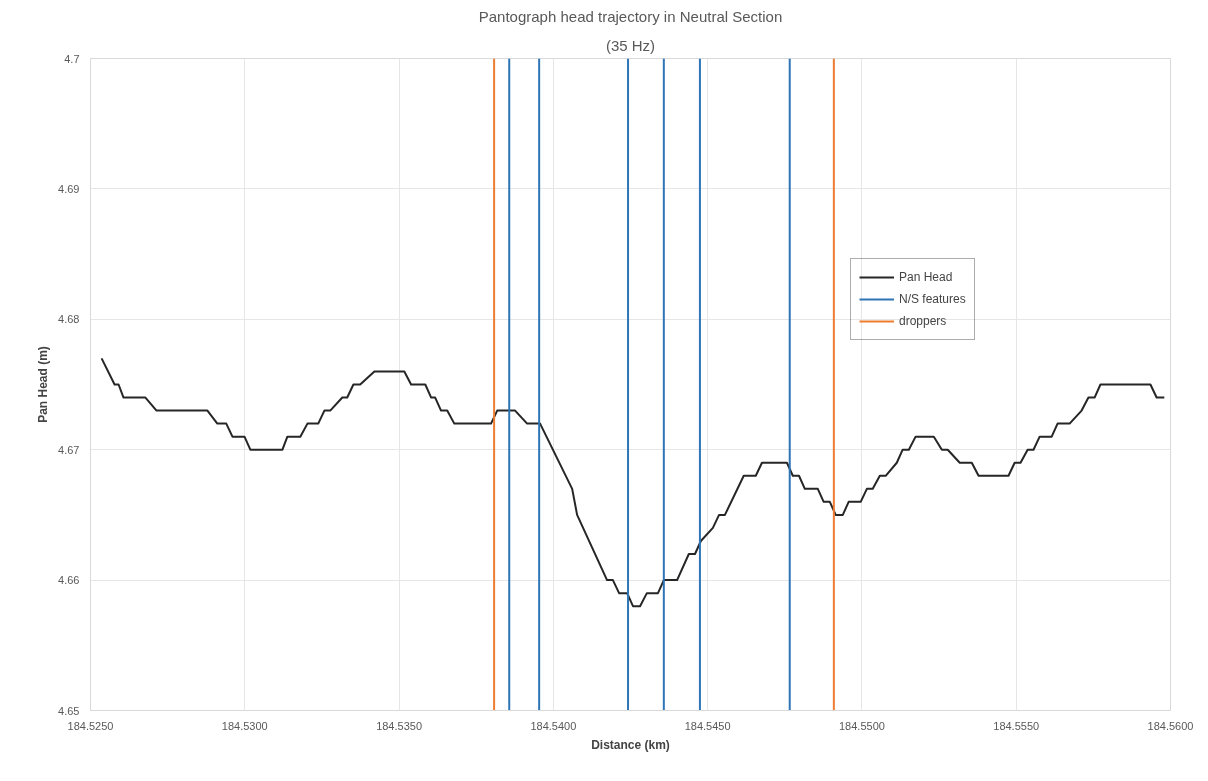 This screenshot has width=1208, height=781. What do you see at coordinates (553, 725) in the screenshot?
I see `x-tick-label: 184.5400` at bounding box center [553, 725].